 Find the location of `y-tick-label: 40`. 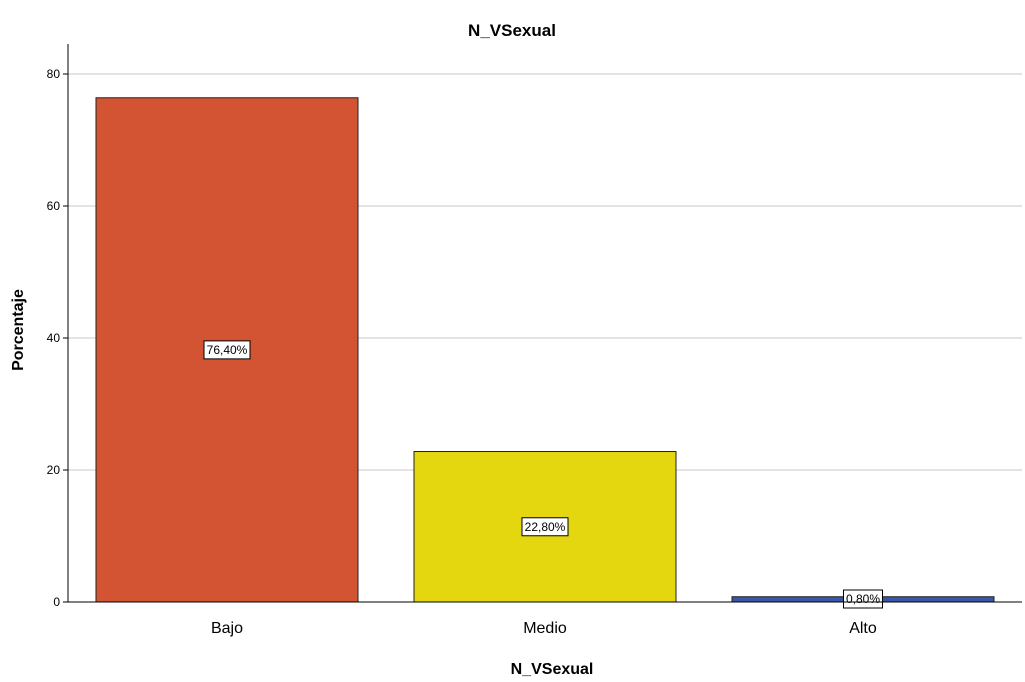

y-tick-label: 40 is located at coordinates (54, 338).